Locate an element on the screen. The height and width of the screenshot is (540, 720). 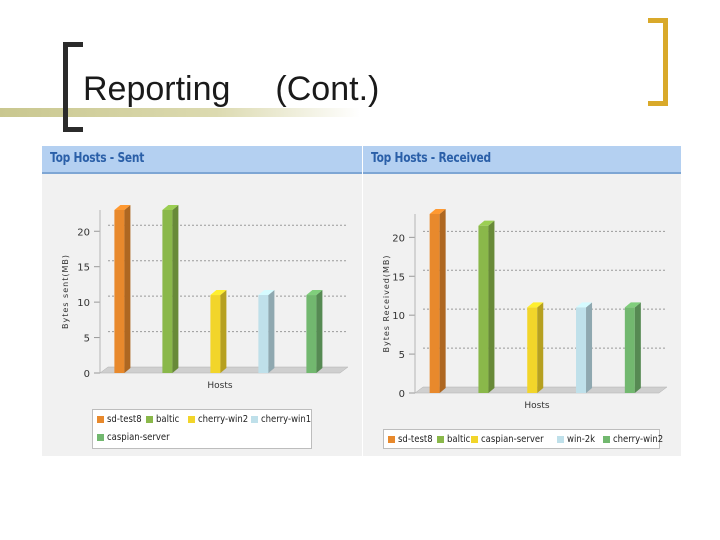
slide-title: Reporting (Cont.) is located at coordinates (231, 89).